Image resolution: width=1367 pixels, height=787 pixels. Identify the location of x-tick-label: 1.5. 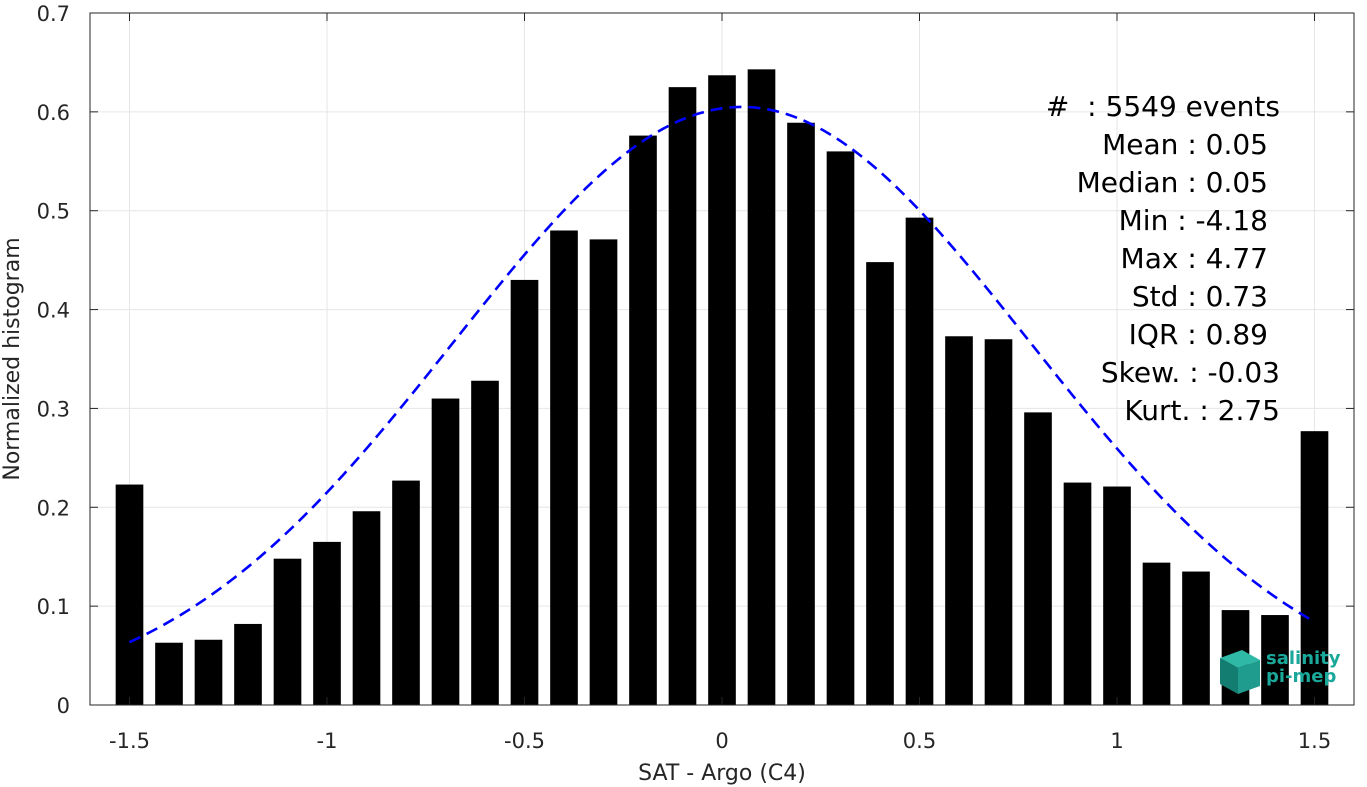
(1314, 741).